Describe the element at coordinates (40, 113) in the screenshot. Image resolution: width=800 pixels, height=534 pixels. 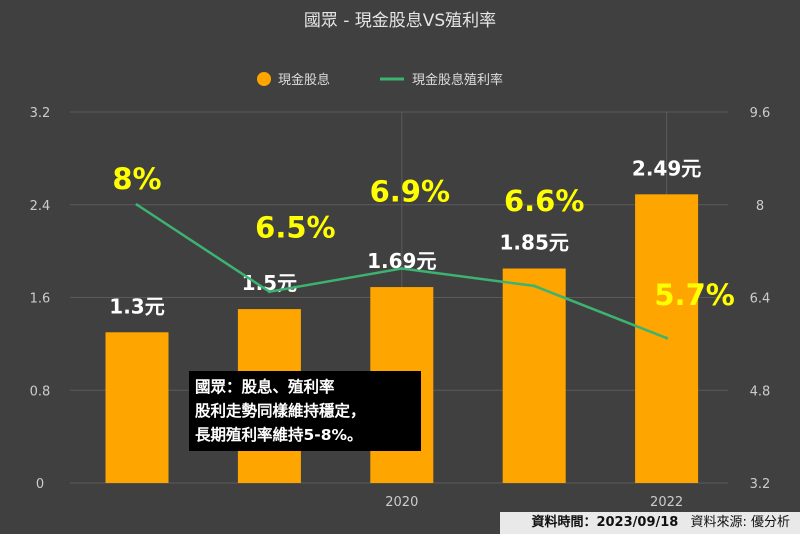
I see `y-left-tick-label: 3.2` at that location.